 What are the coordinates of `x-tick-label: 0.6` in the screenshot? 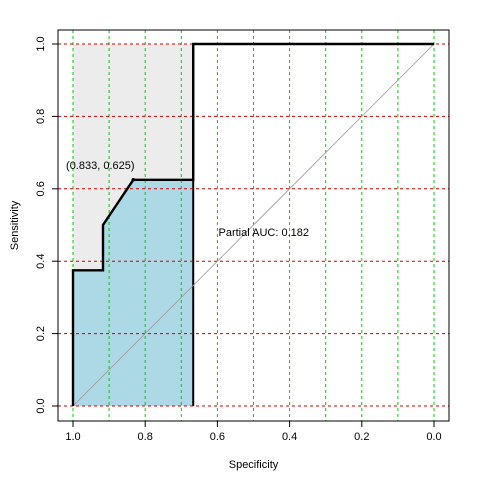 It's located at (217, 437).